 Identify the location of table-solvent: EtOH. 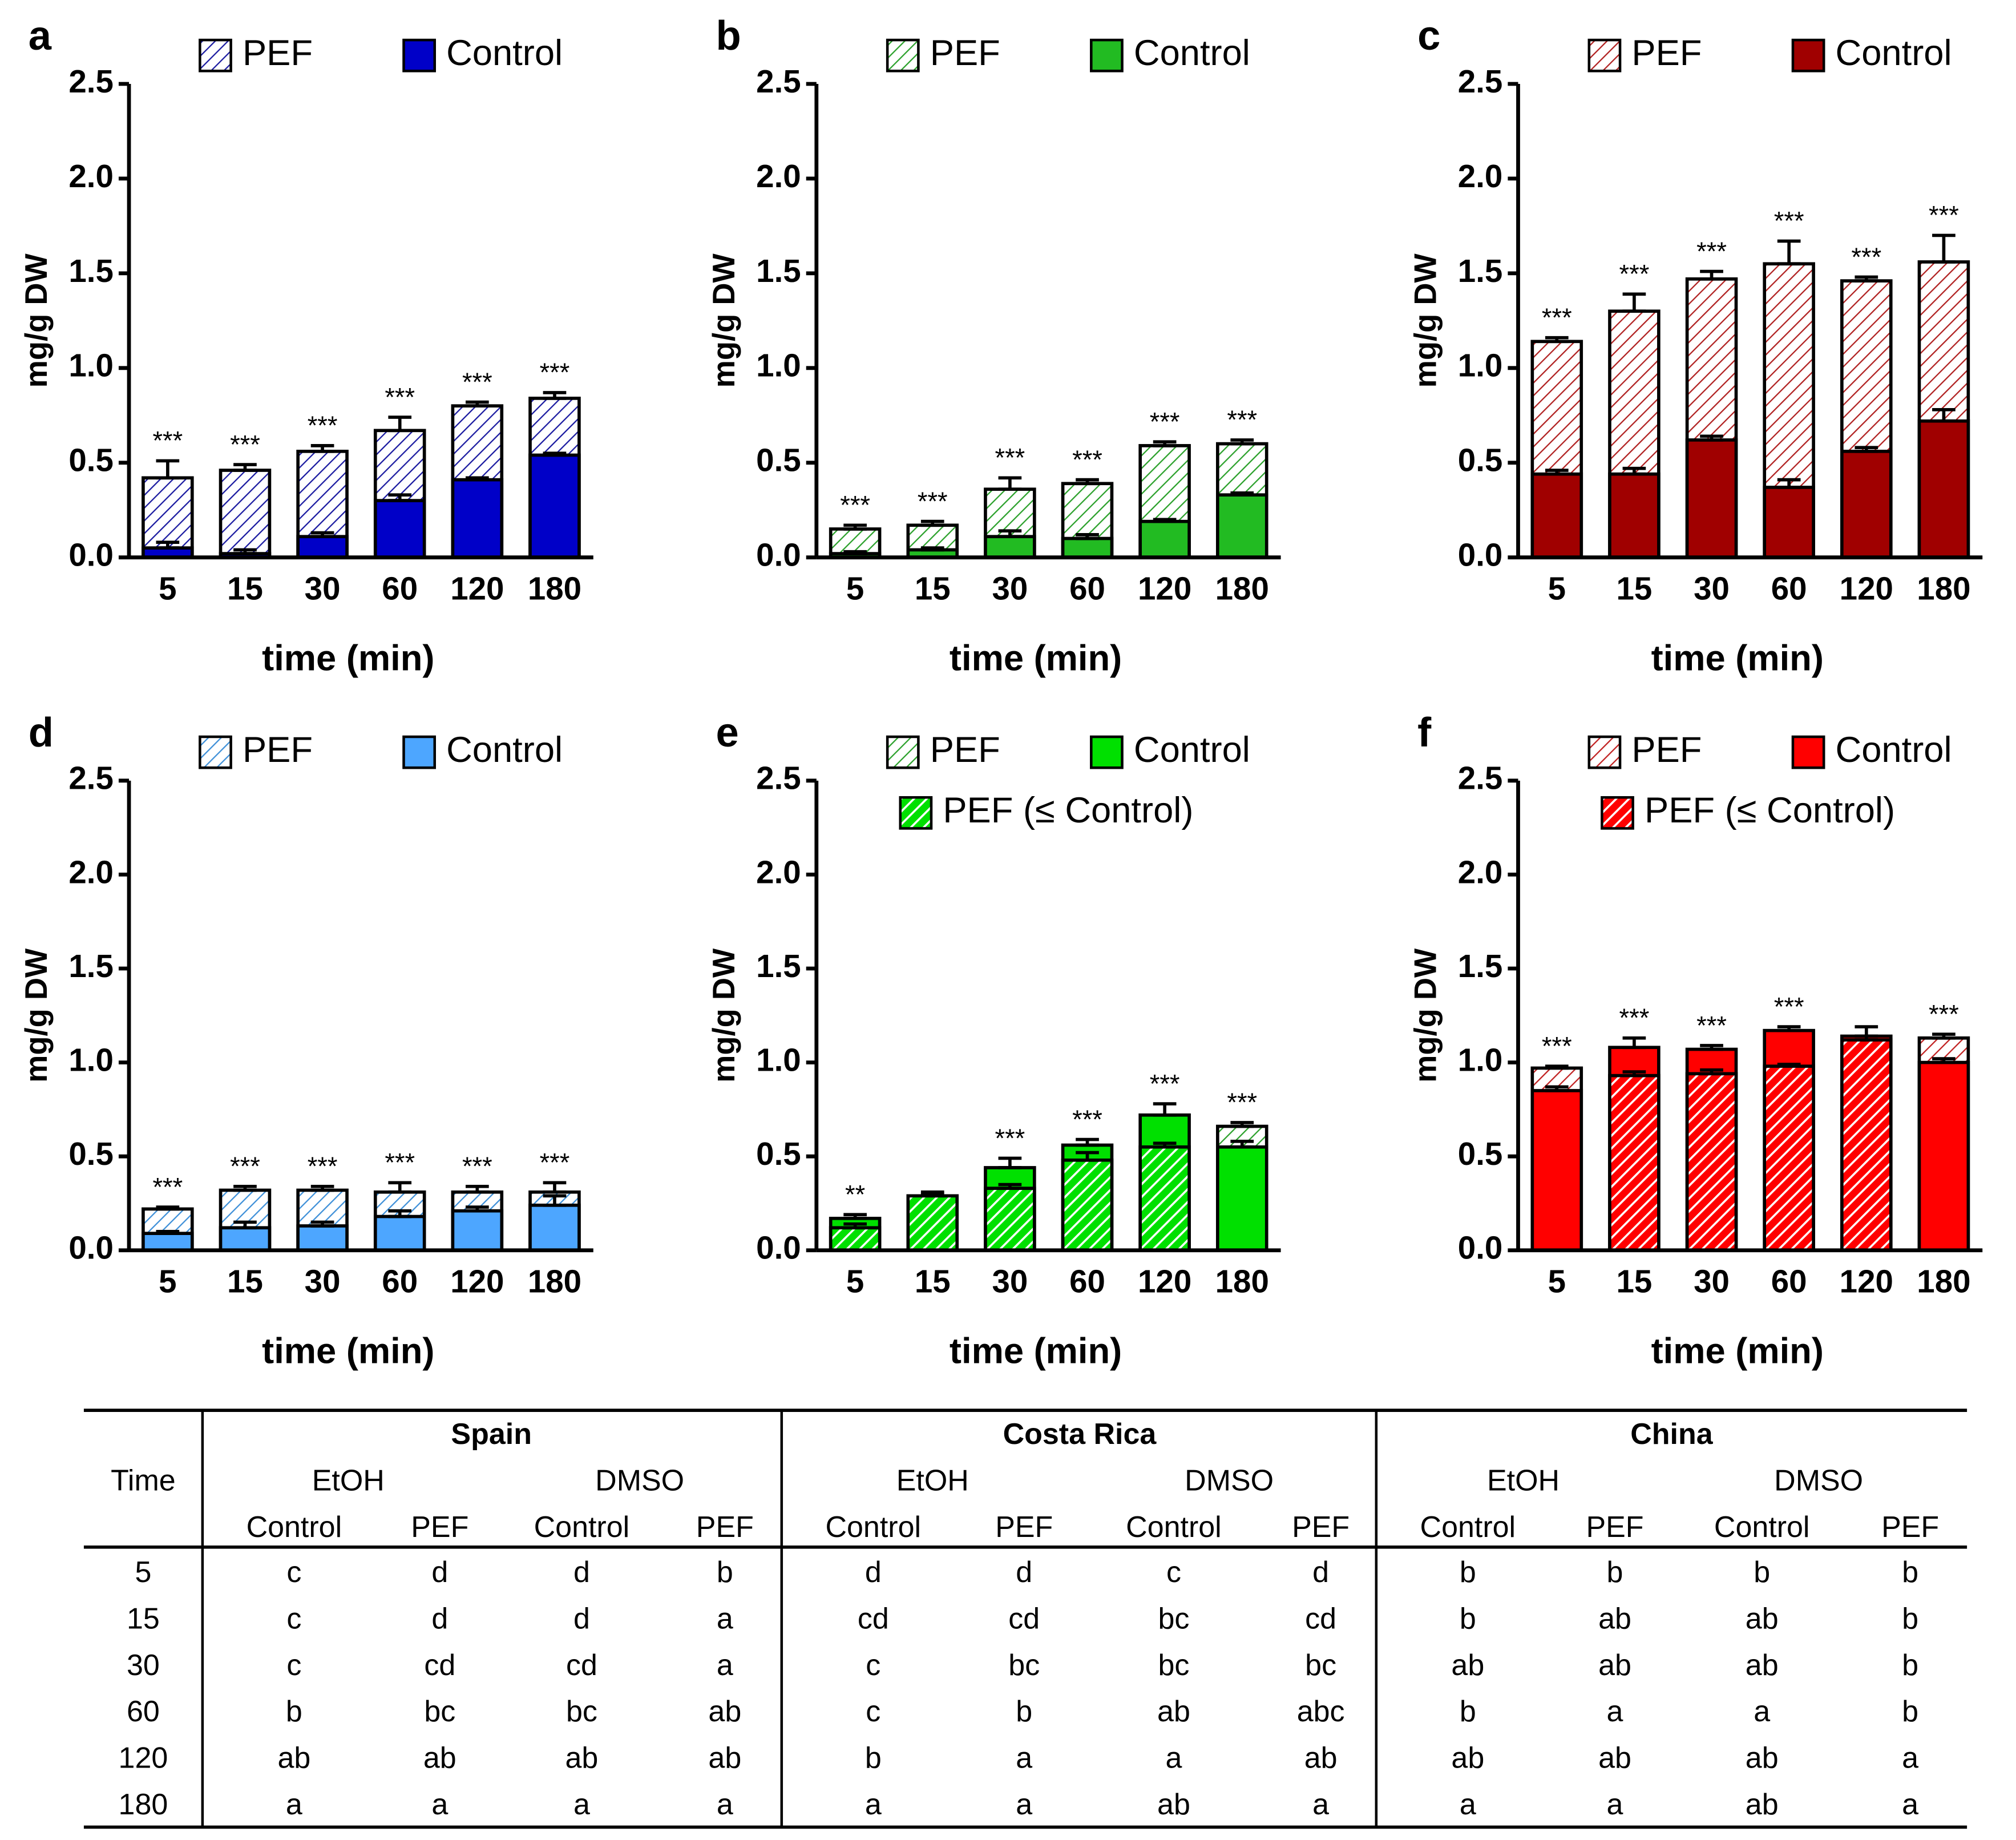
(932, 1480).